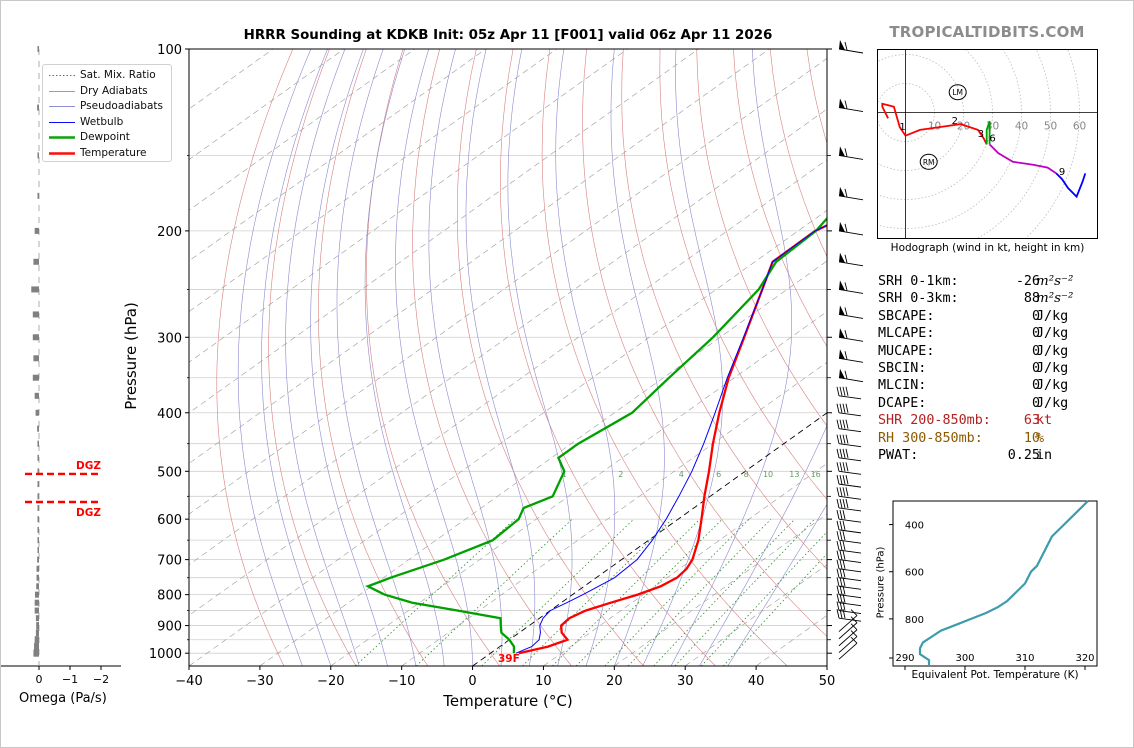 Image resolution: width=1134 pixels, height=748 pixels. Describe the element at coordinates (904, 658) in the screenshot. I see `theta-e-x-tick-label: 290` at that location.